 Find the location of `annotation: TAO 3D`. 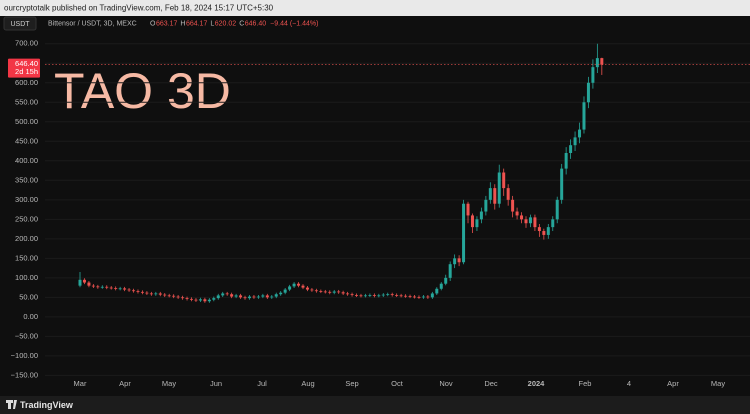

annotation: TAO 3D is located at coordinates (142, 91).